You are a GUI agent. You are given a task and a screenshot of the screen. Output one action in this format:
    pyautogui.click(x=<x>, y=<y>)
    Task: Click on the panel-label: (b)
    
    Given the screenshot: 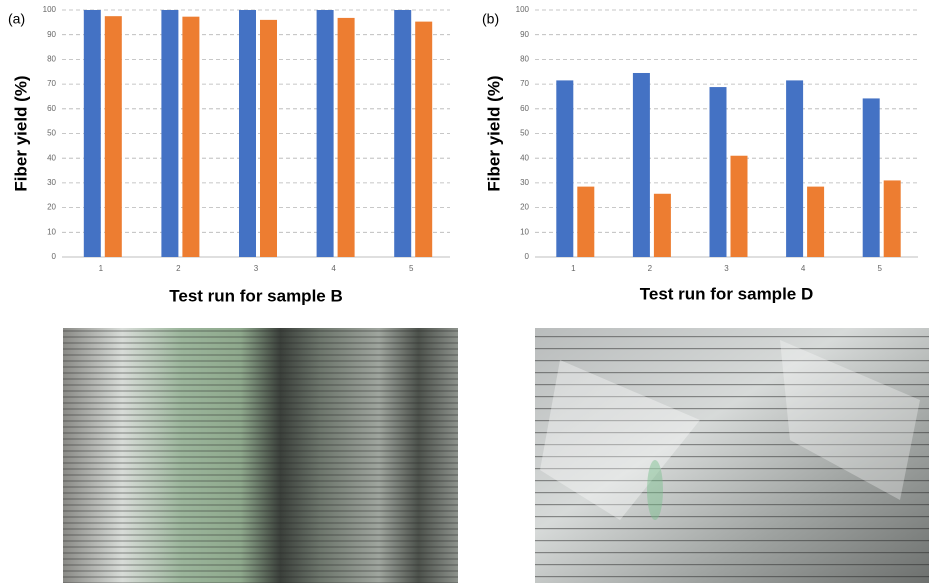 What is the action you would take?
    pyautogui.click(x=490, y=19)
    